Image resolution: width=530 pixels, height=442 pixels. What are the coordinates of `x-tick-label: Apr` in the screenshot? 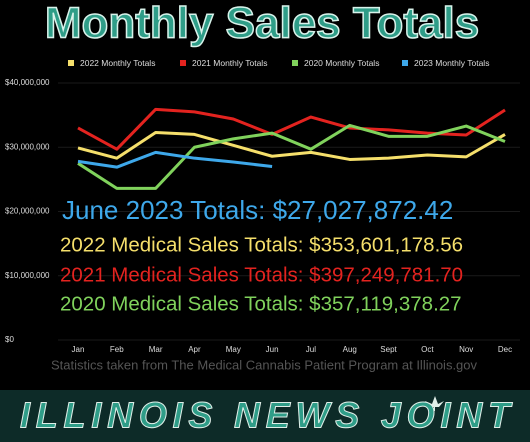 It's located at (194, 349).